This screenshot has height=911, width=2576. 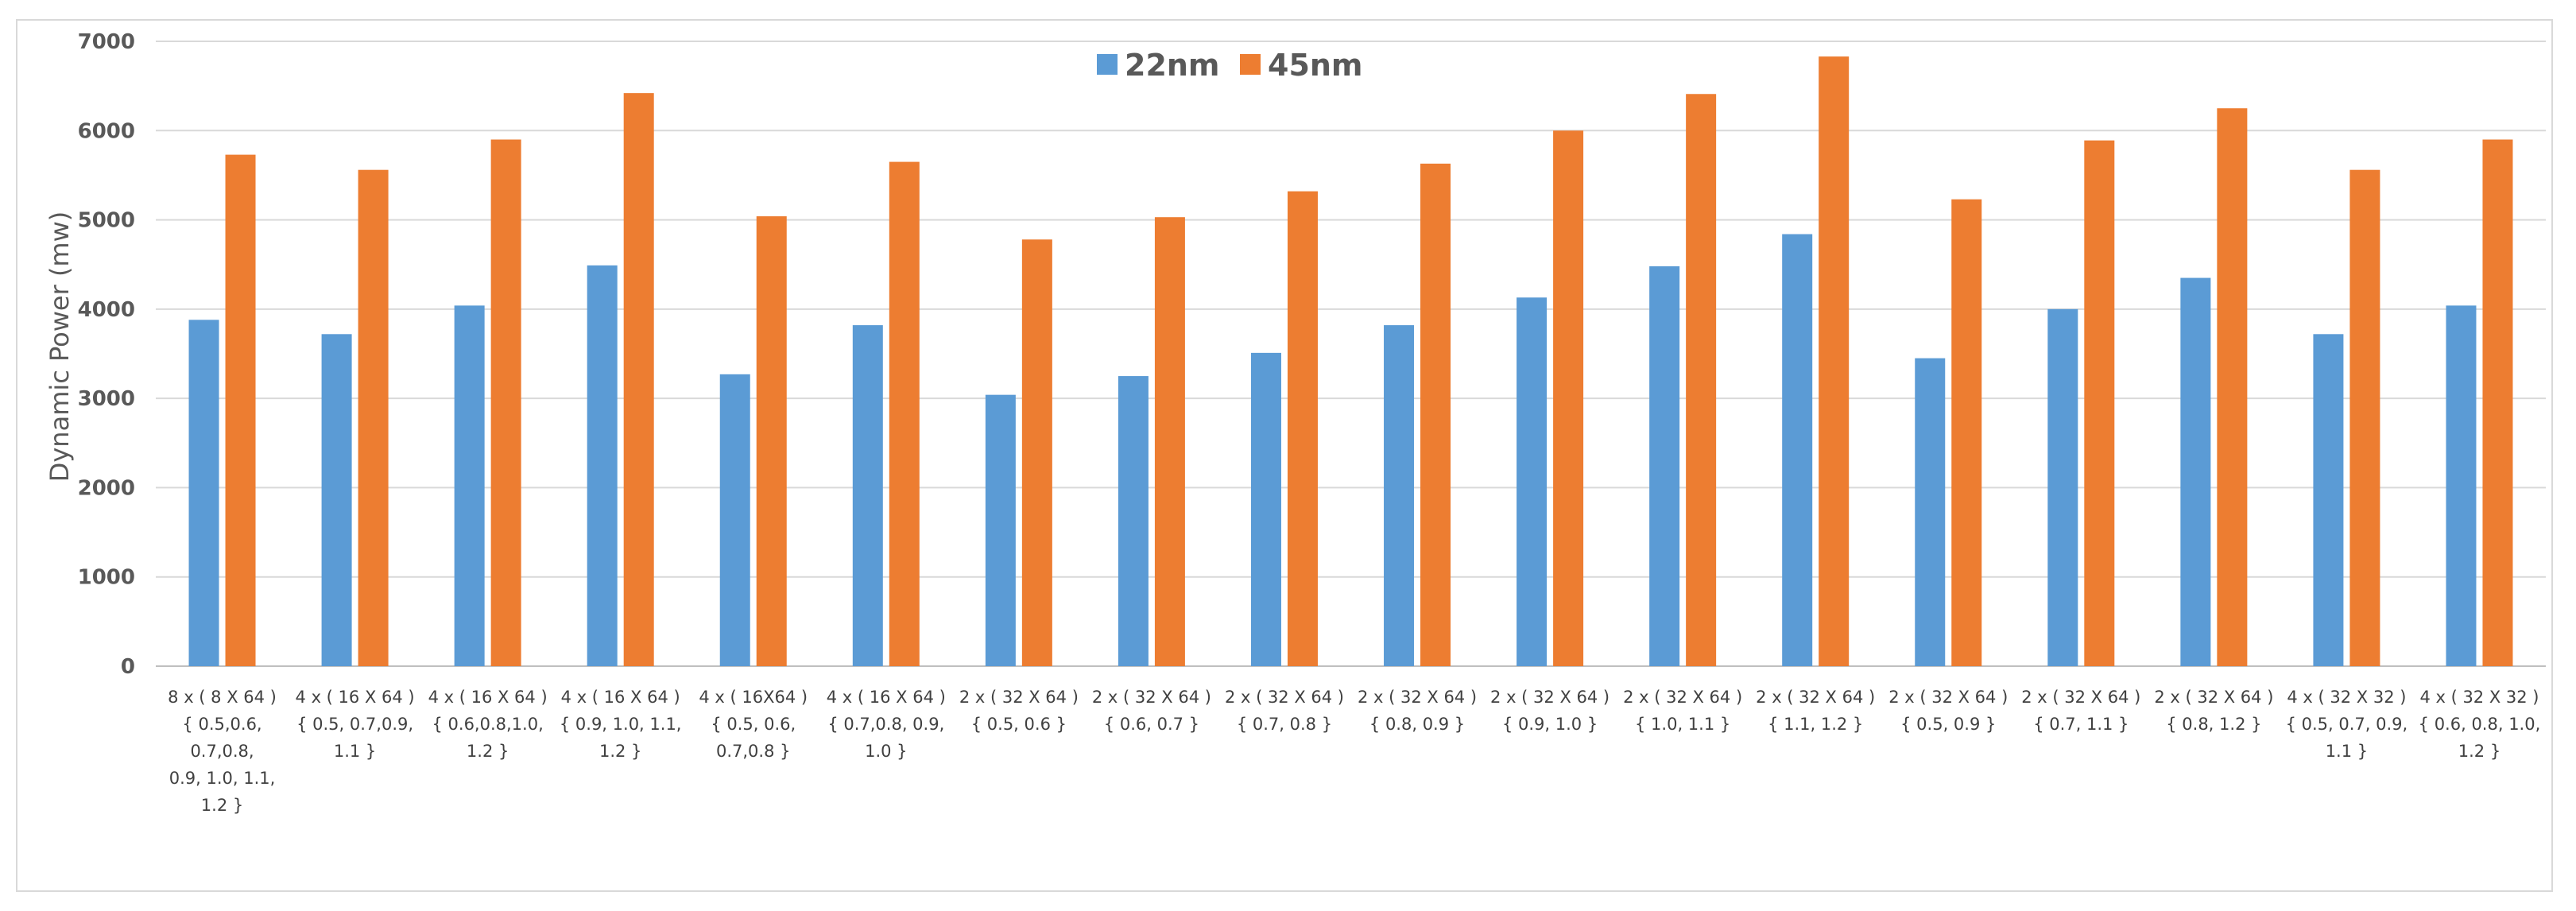 I want to click on x-tick-label: 4 x ( 32 X 32 ) { 0.6, 0.8, 1.0, 1.2 }, so click(x=2480, y=724).